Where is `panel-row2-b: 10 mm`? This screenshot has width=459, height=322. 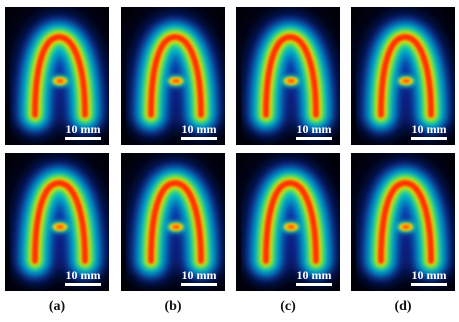
panel-row2-b: 10 mm is located at coordinates (173, 222).